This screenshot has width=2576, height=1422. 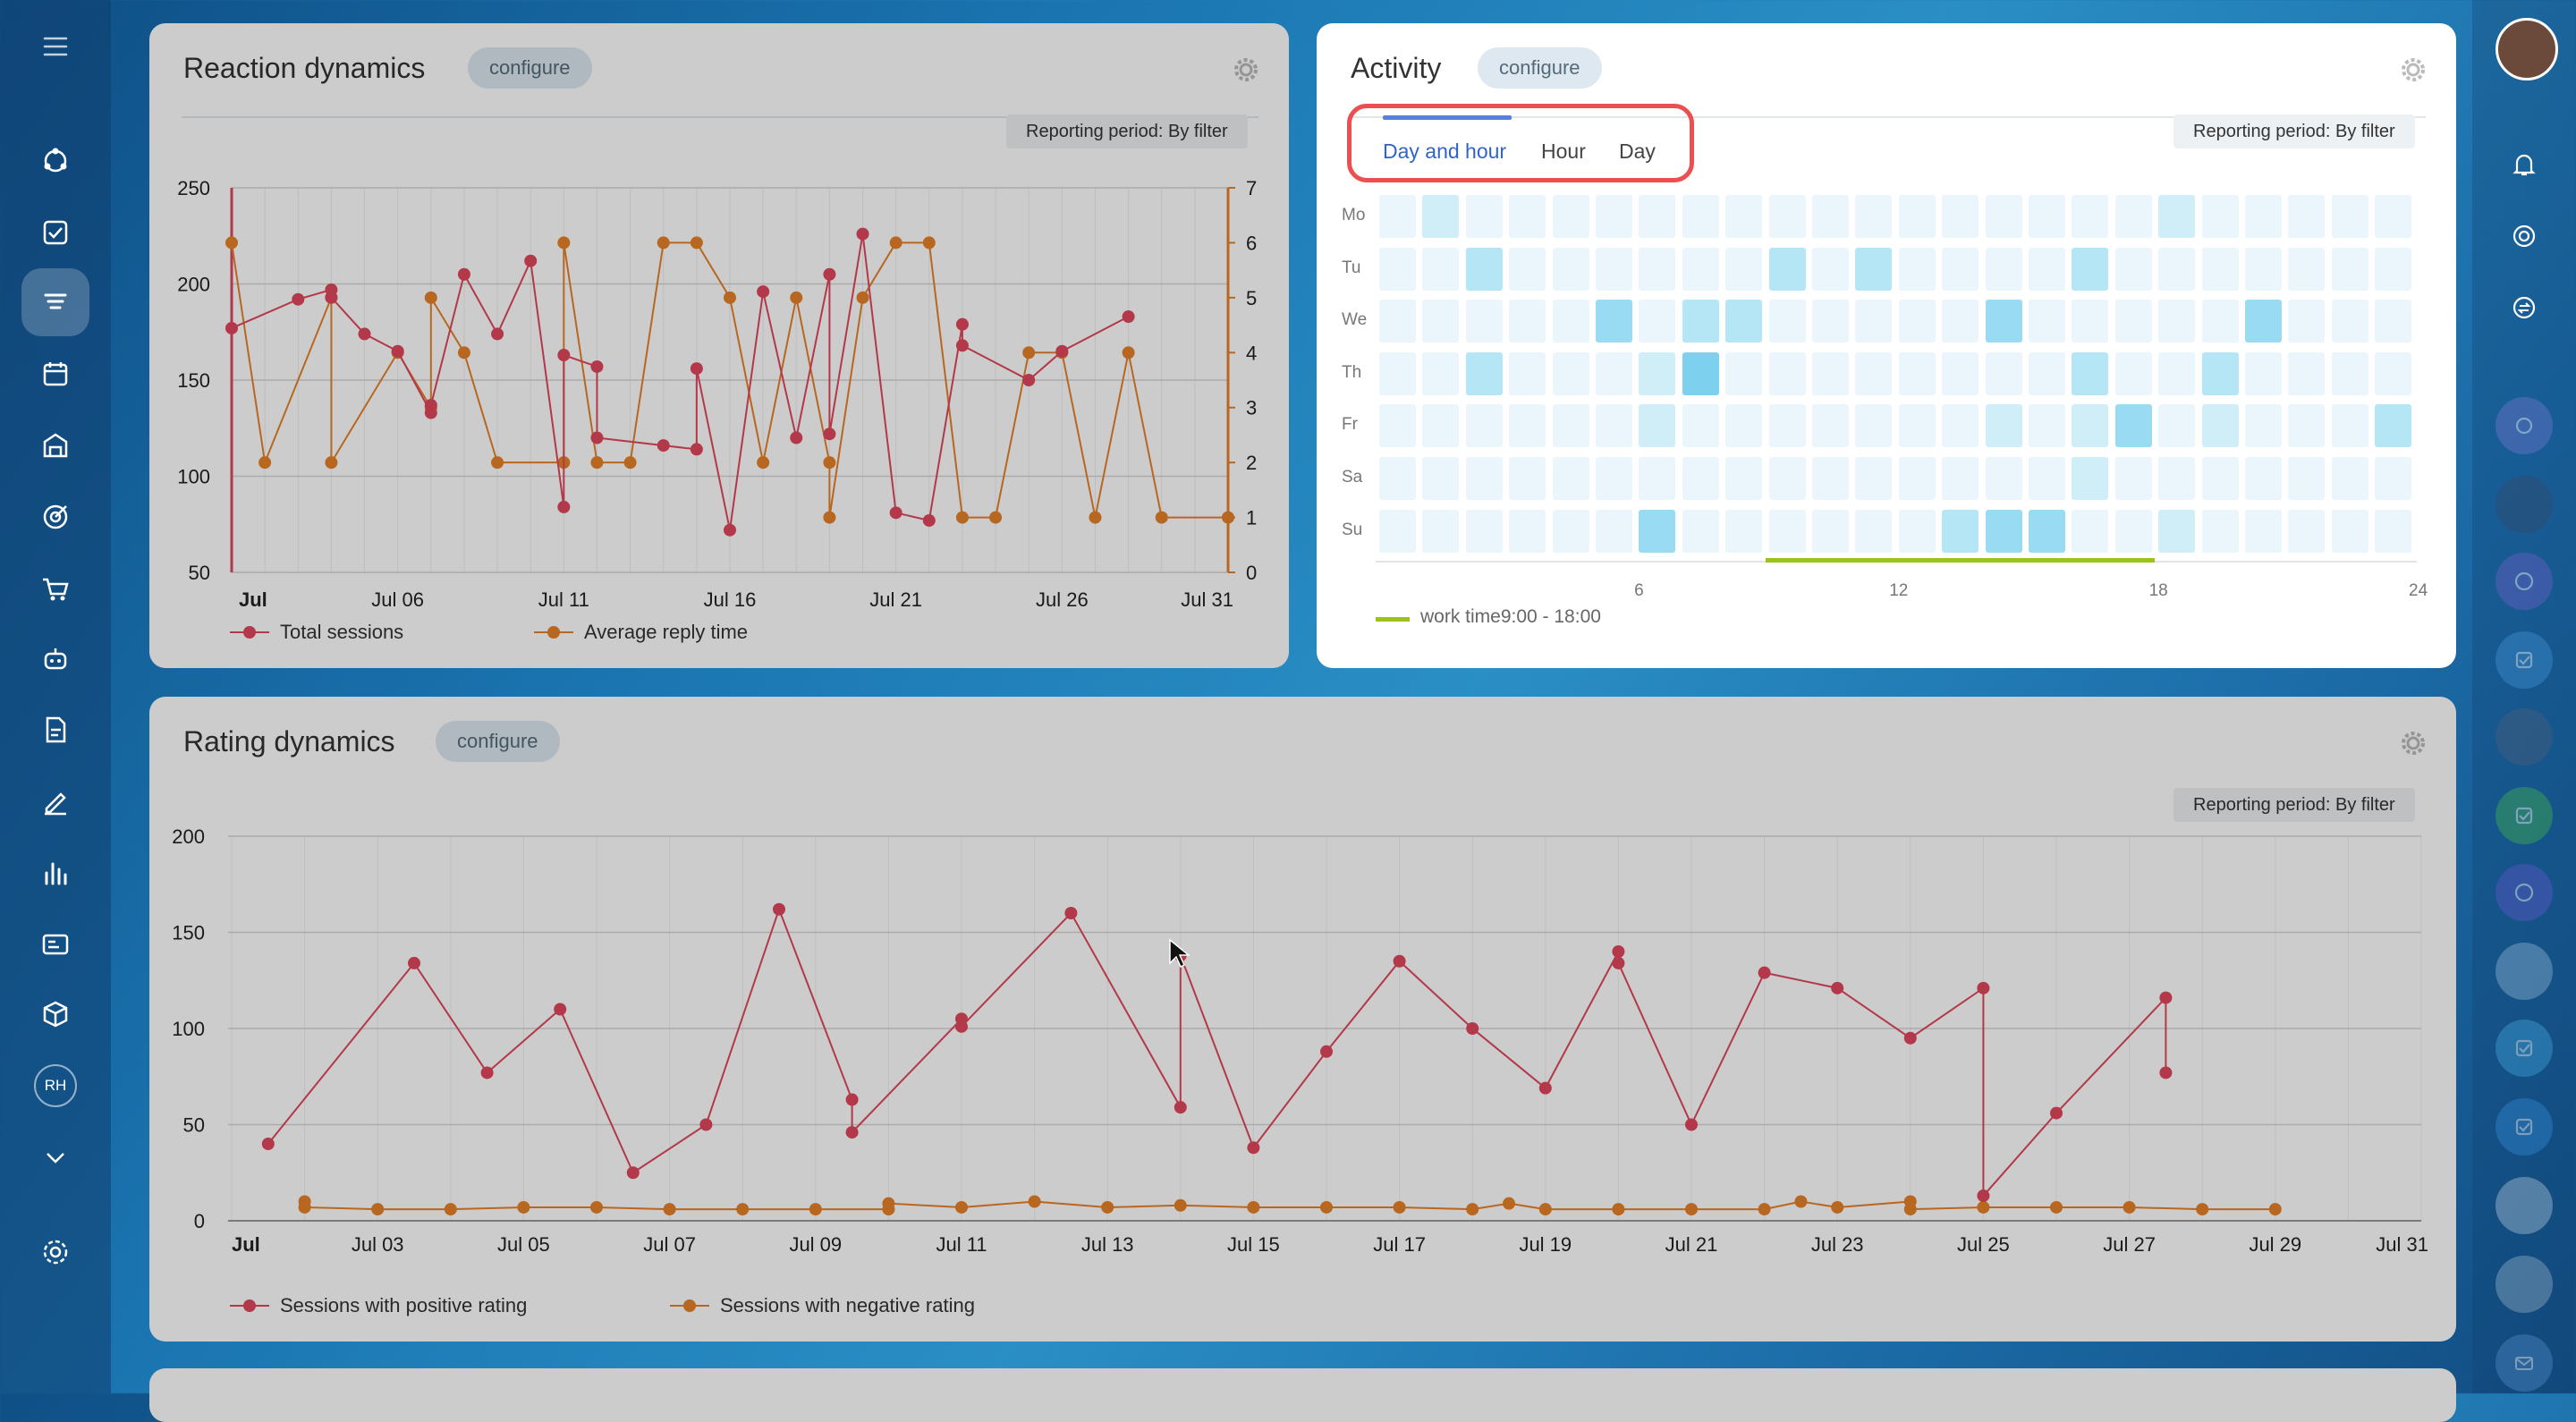 What do you see at coordinates (55, 1157) in the screenshot?
I see `chevron-down-icon` at bounding box center [55, 1157].